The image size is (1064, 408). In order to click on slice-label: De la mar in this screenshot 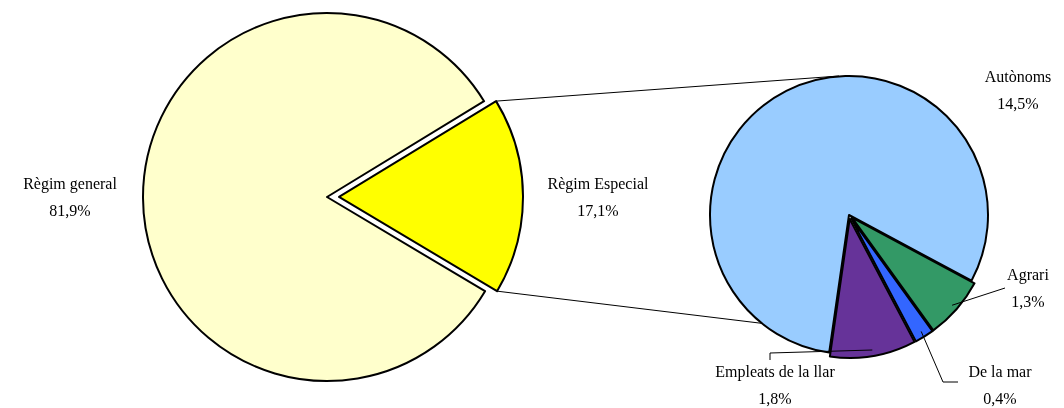, I will do `click(1000, 371)`.